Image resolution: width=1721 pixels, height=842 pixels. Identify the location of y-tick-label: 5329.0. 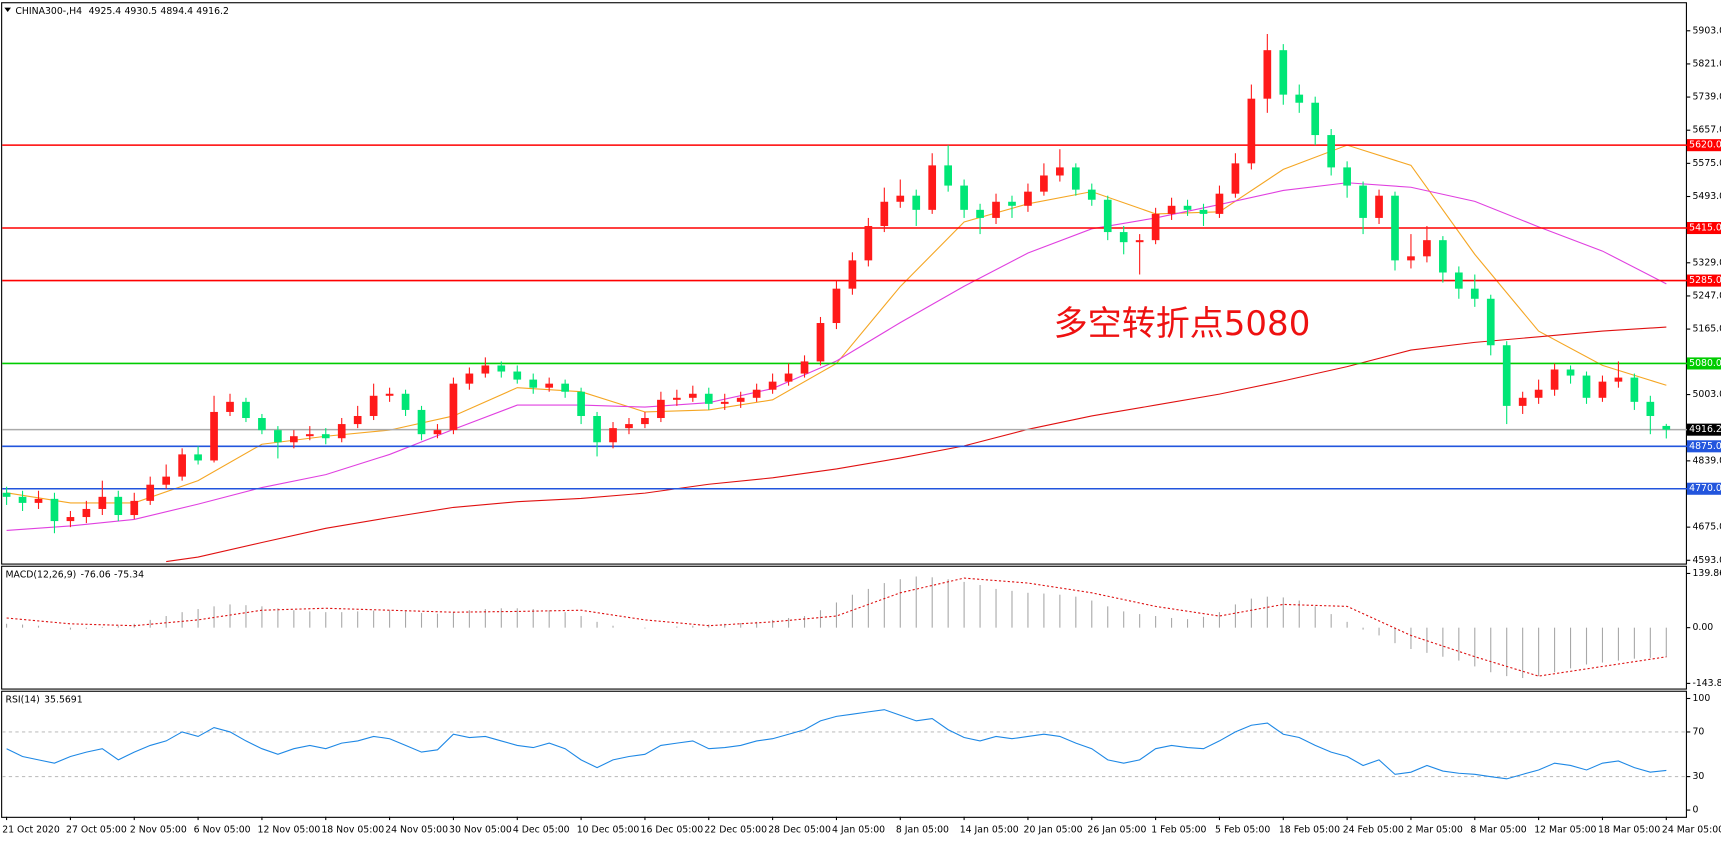
(1706, 262).